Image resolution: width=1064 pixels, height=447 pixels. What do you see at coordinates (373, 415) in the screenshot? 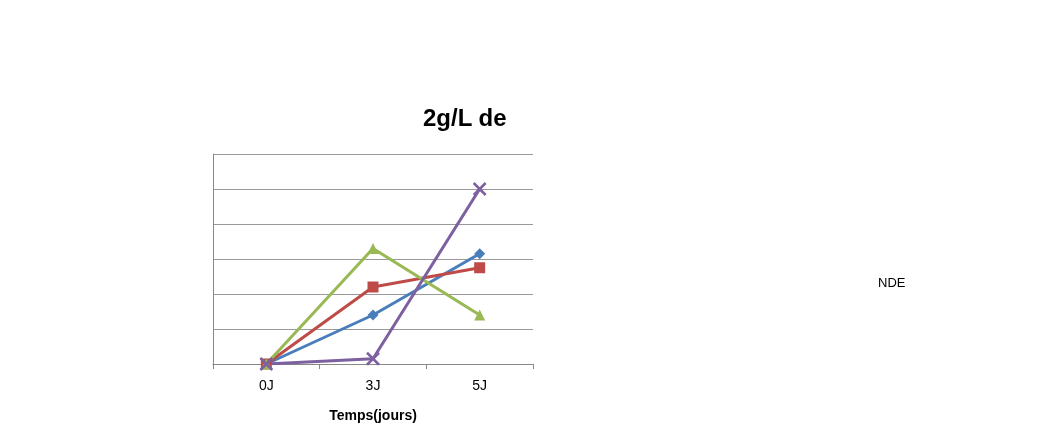
I see `x-axis-title: Temps(jours)` at bounding box center [373, 415].